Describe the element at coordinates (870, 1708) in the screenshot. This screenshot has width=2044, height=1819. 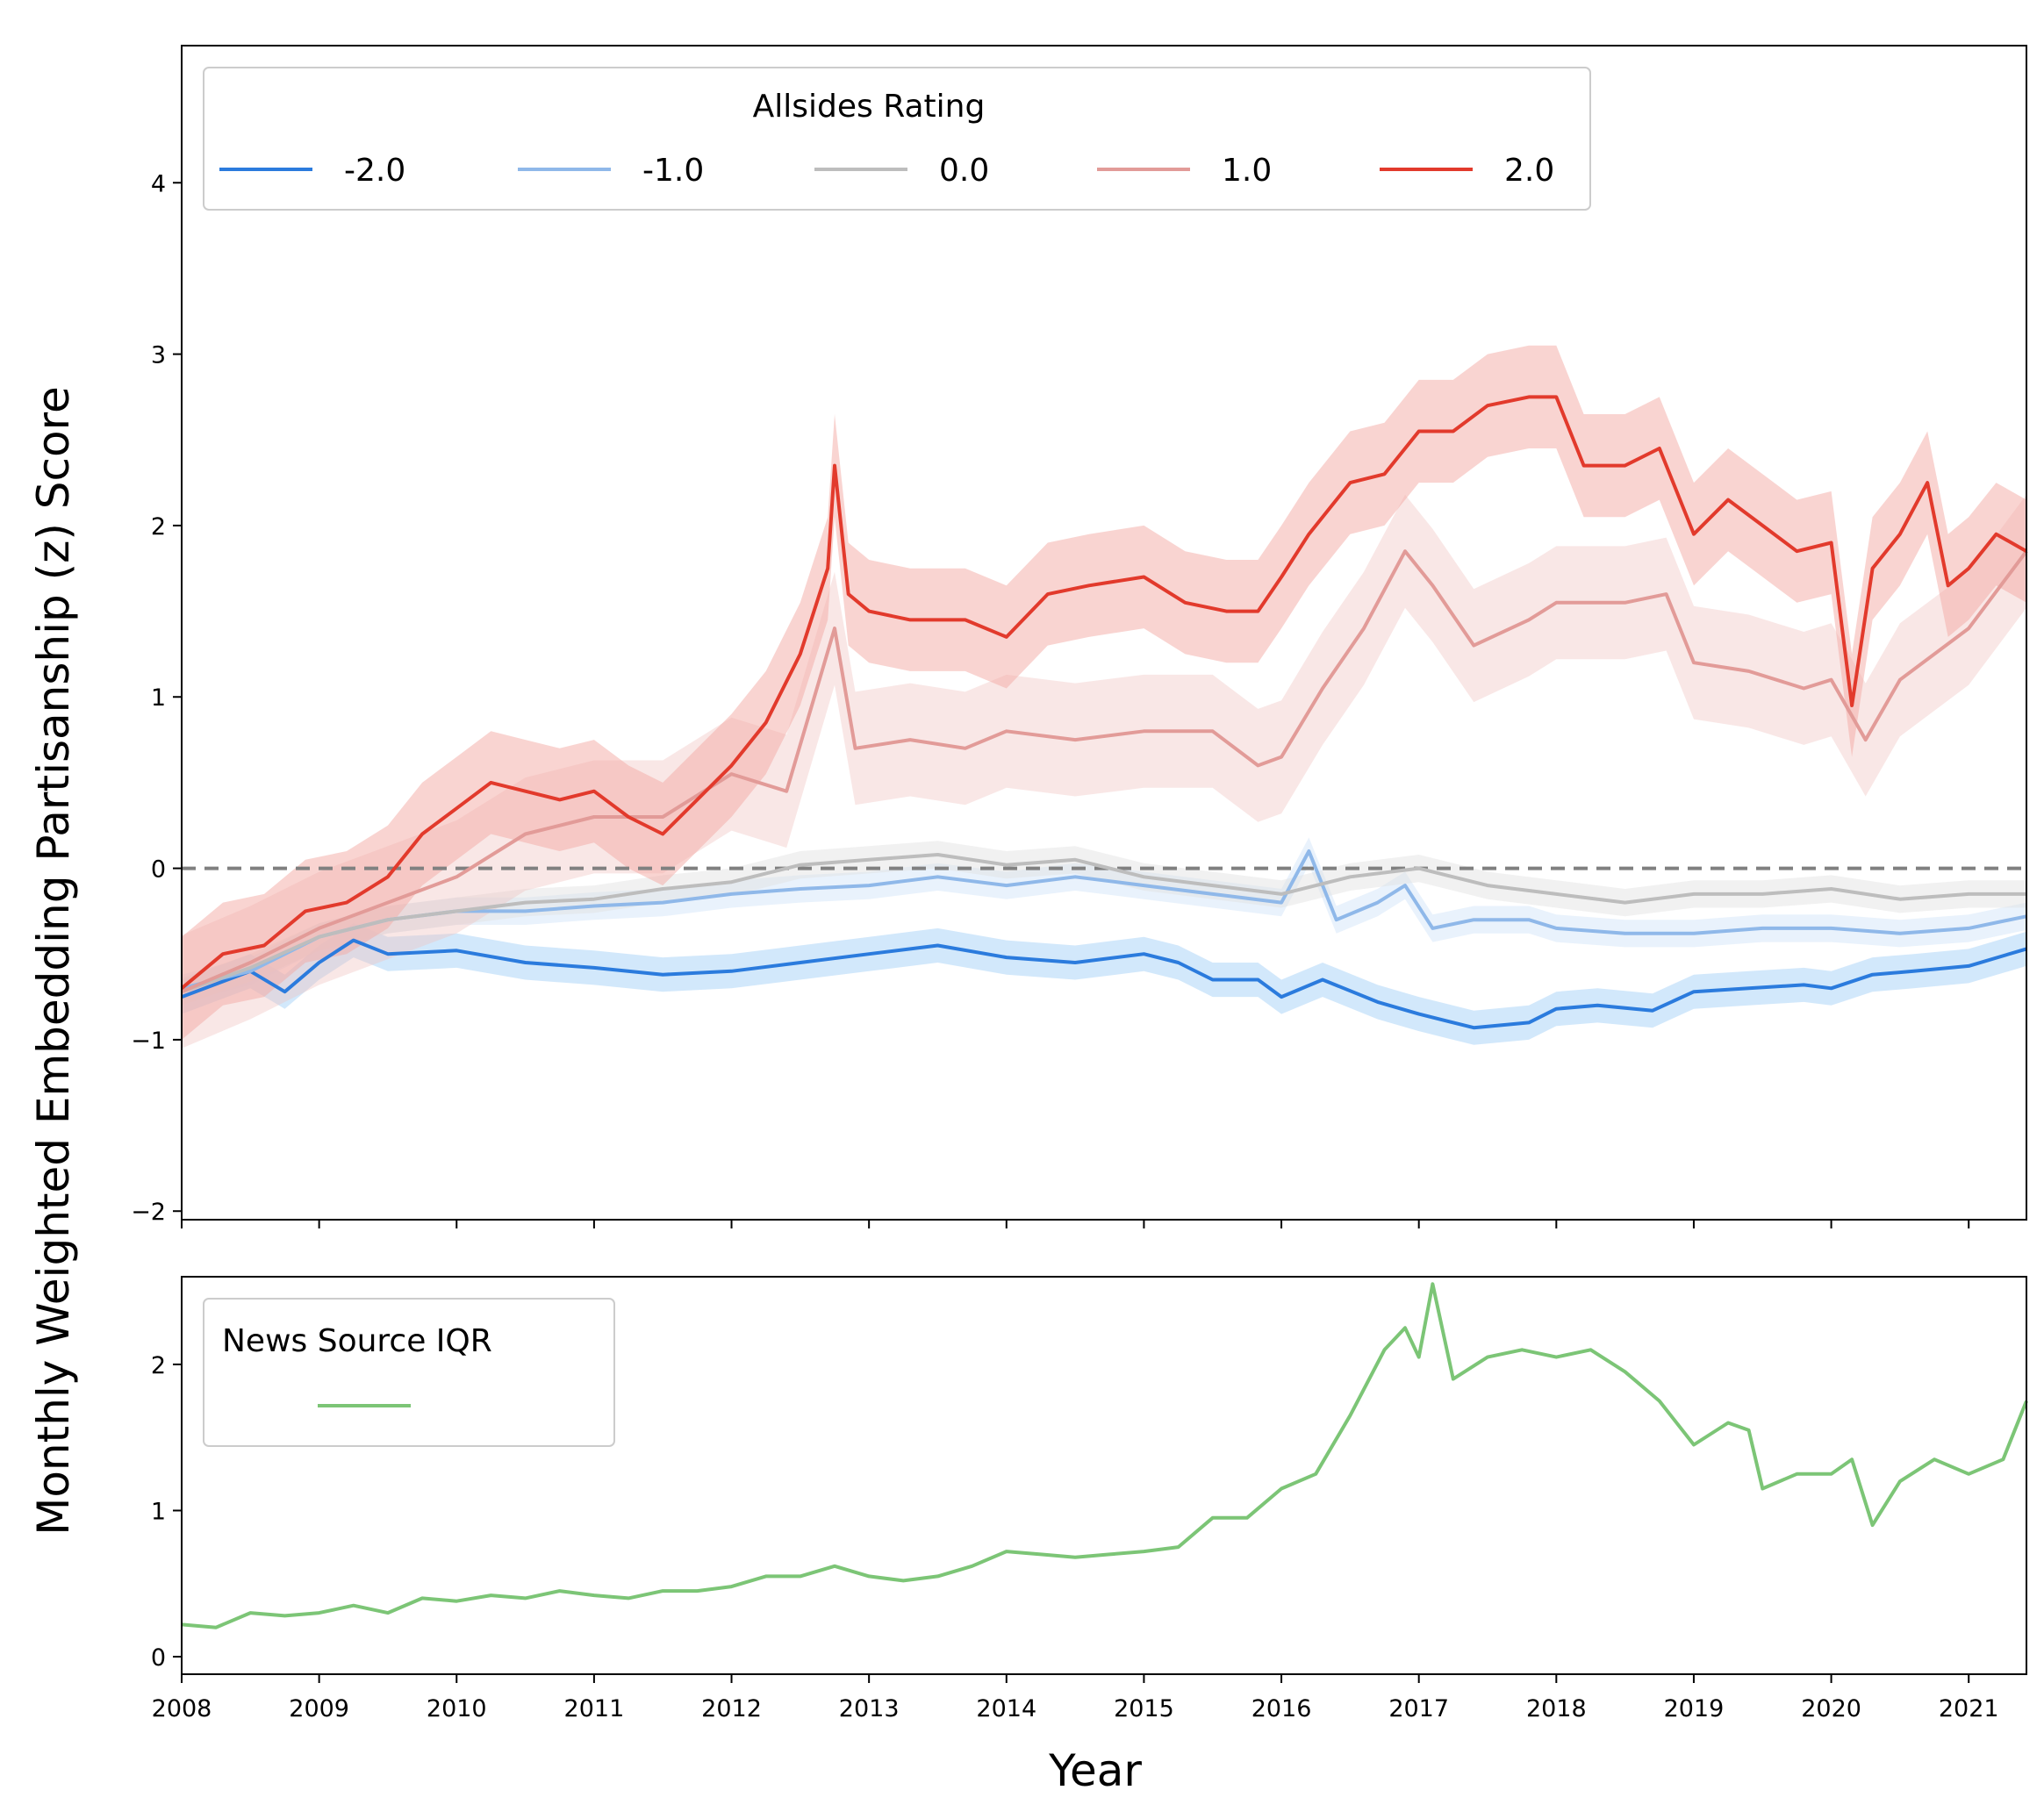
I see `bottom-x-tick-label-2013: 2013` at that location.